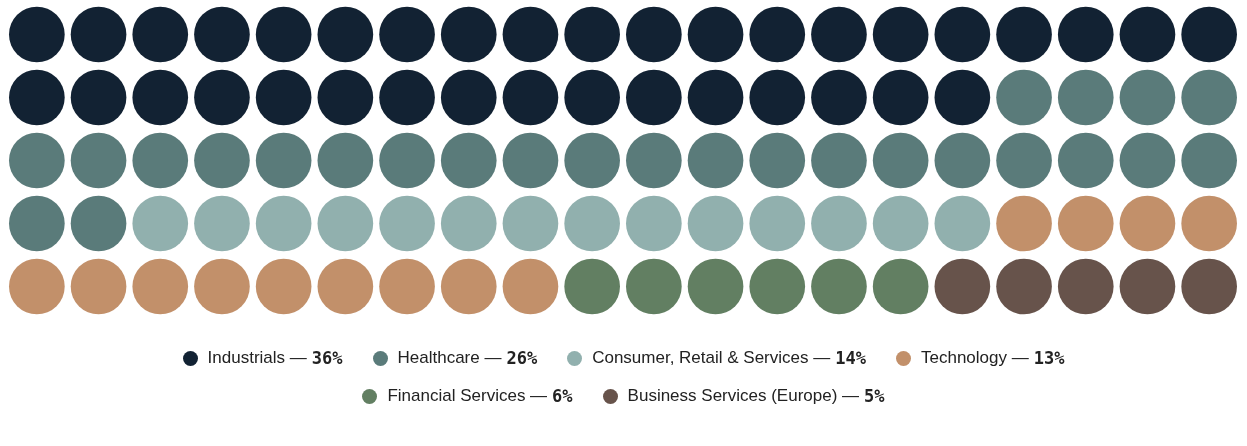 The image size is (1247, 446). I want to click on data-label: 36%, so click(327, 358).